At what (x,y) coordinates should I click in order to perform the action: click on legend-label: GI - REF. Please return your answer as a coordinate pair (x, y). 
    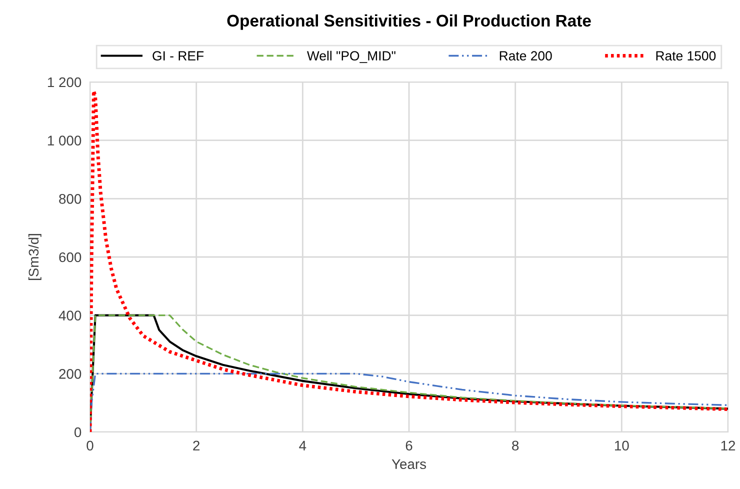
    Looking at the image, I should click on (178, 56).